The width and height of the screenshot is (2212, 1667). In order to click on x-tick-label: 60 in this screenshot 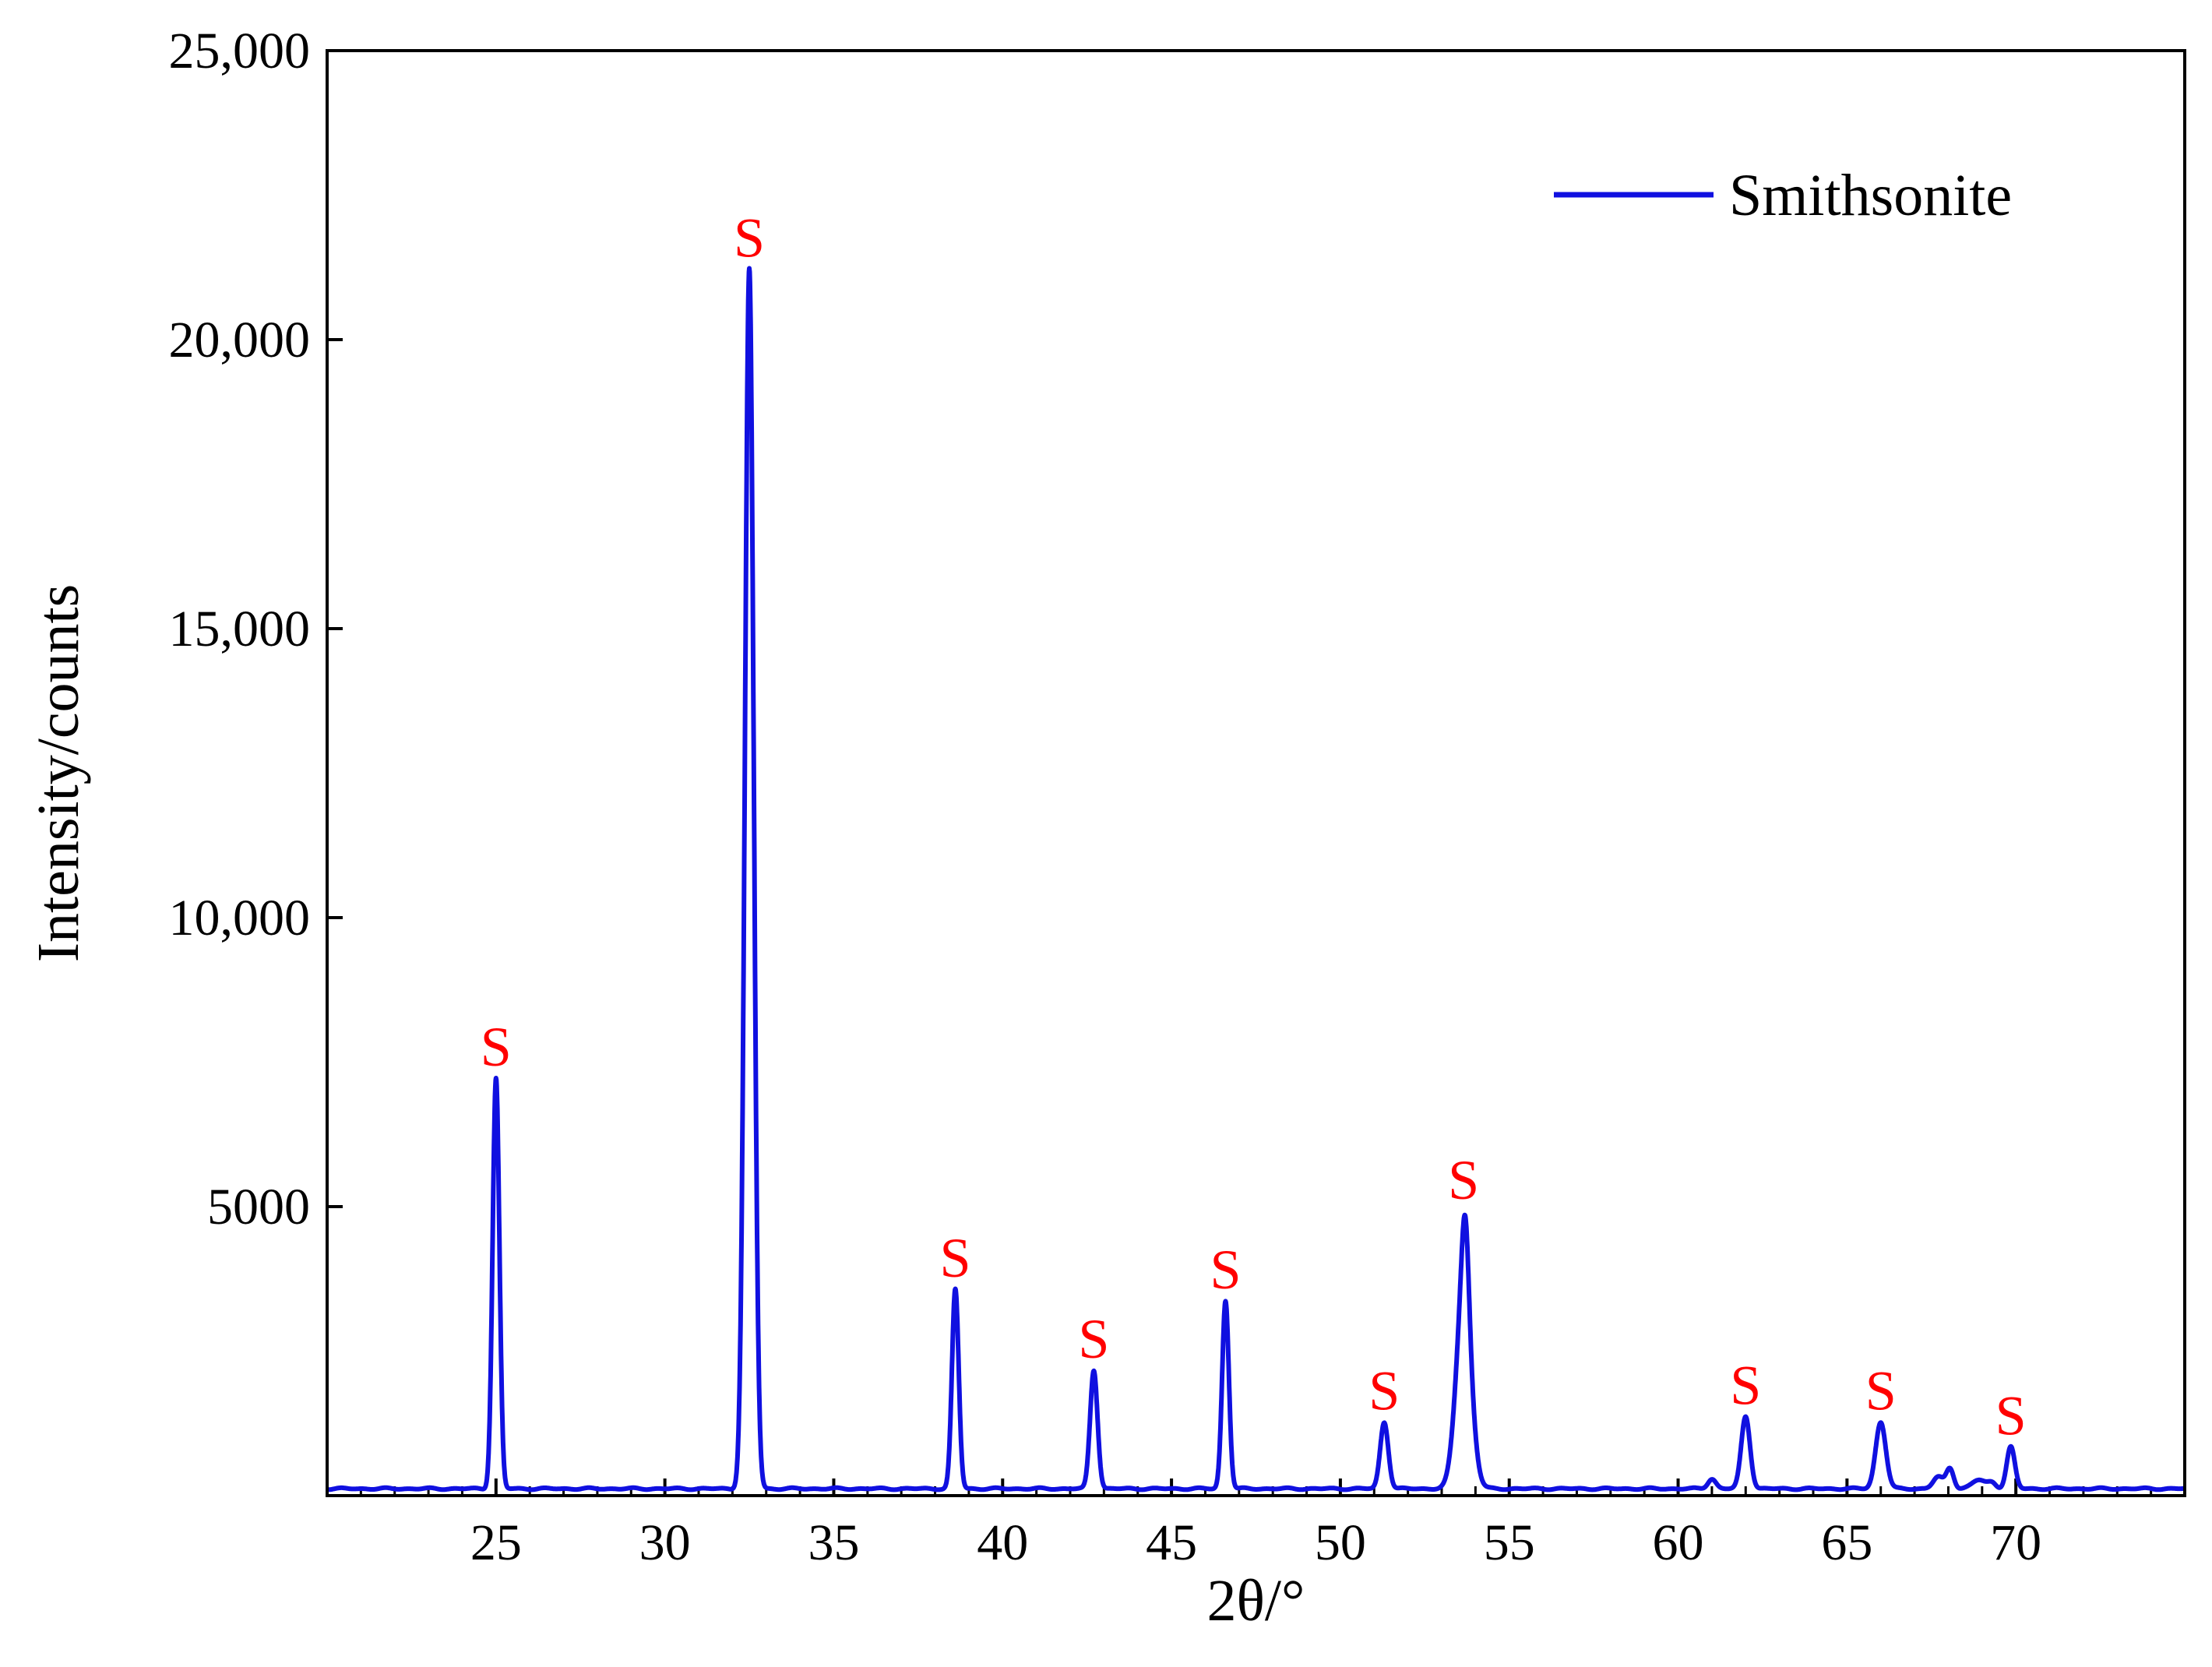, I will do `click(1678, 1542)`.